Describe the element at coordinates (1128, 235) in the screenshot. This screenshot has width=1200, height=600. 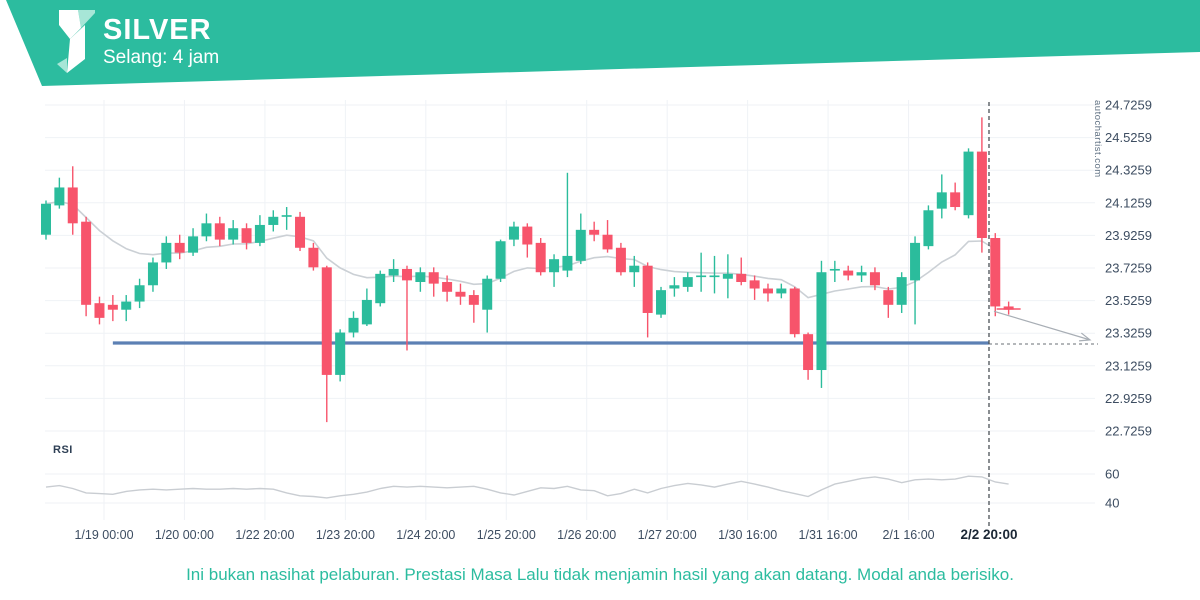
I see `y-axis-label: 23.9259` at that location.